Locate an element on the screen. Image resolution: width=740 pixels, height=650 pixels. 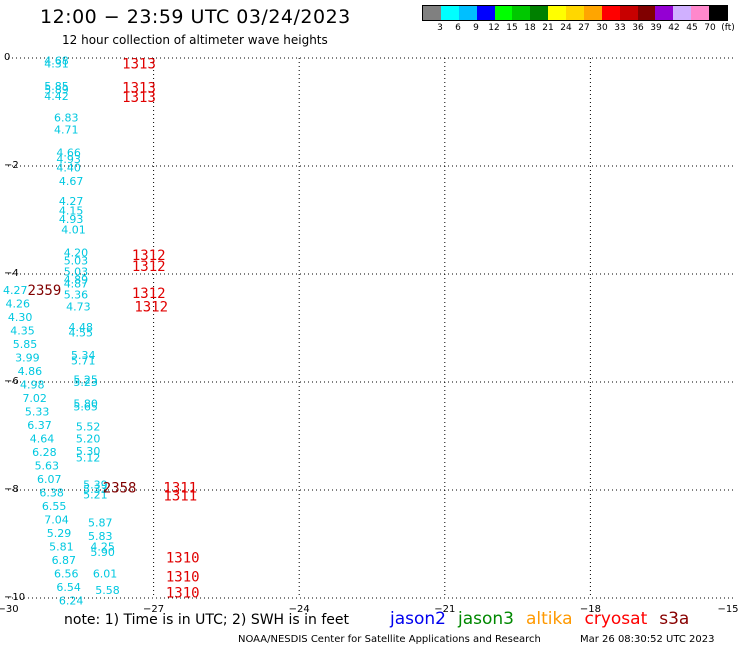
wave-height-value: 4.71 is located at coordinates (66, 129).